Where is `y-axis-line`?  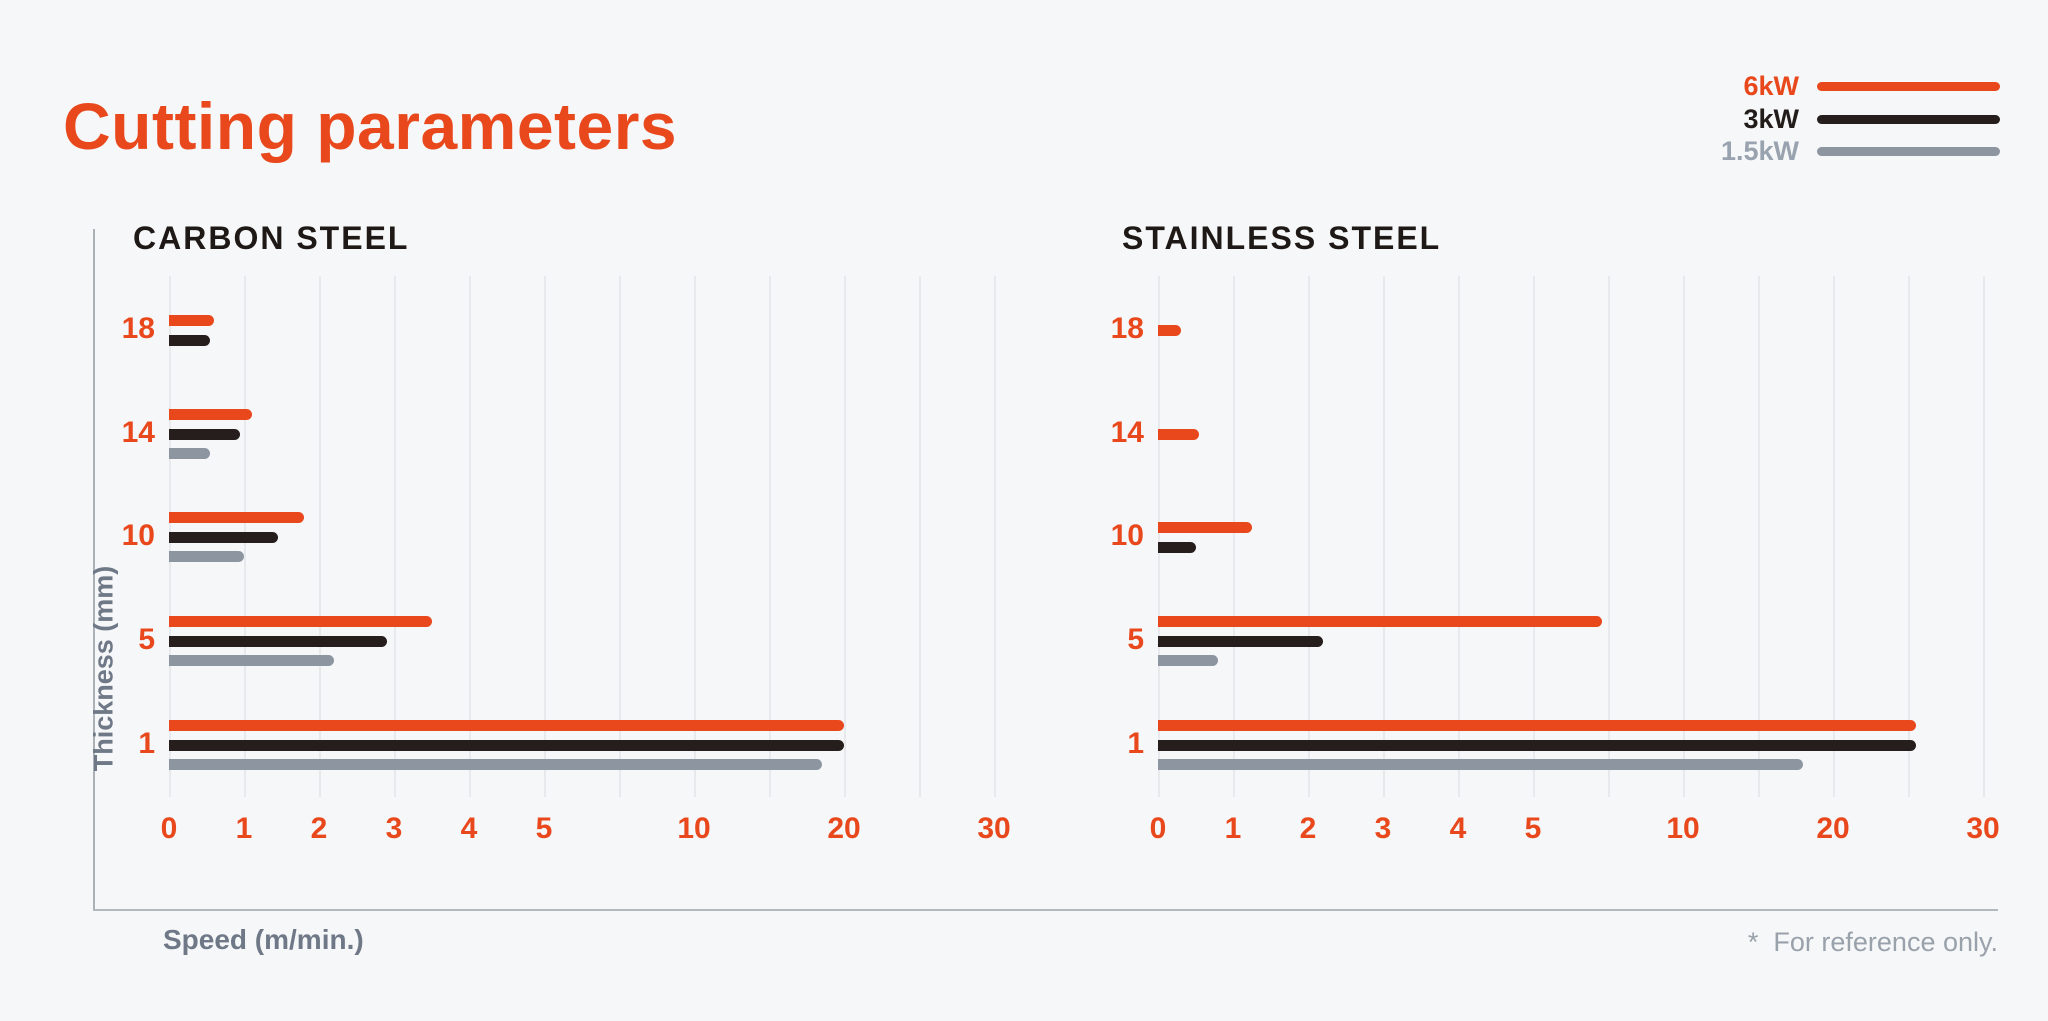
y-axis-line is located at coordinates (94, 570).